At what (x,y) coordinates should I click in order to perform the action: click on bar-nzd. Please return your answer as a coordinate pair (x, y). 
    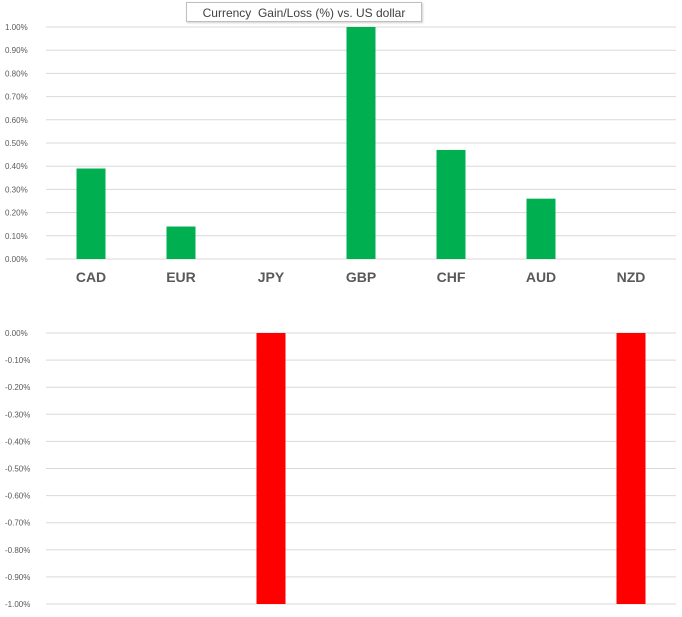
    Looking at the image, I should click on (631, 468).